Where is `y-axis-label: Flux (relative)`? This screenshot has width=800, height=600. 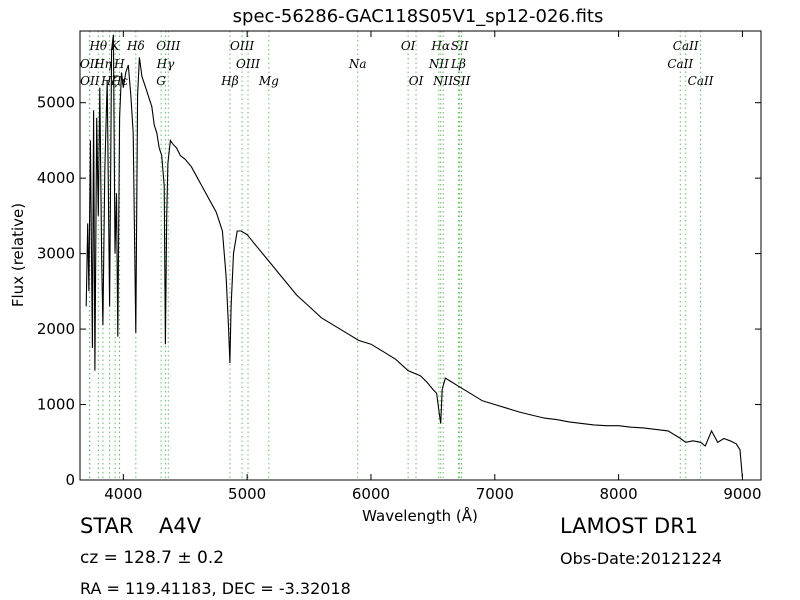
y-axis-label: Flux (relative) is located at coordinates (18, 255).